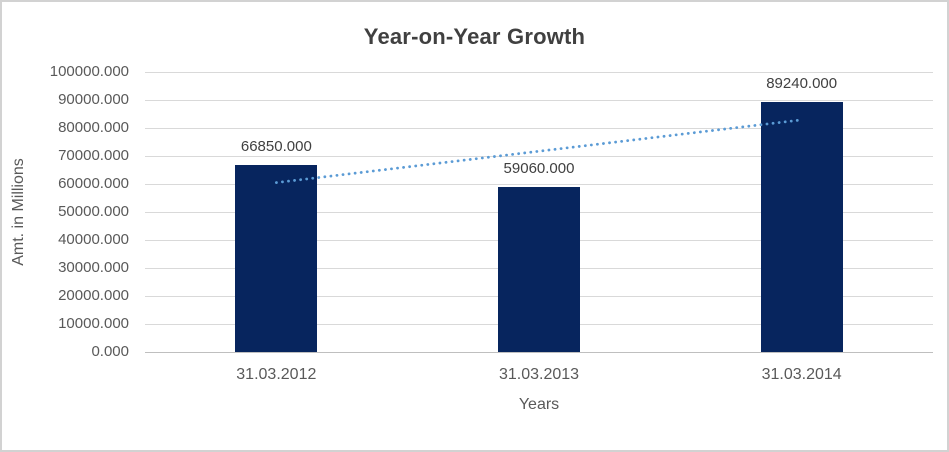 The image size is (949, 452). I want to click on y-tick-label: 90000.000, so click(93, 99).